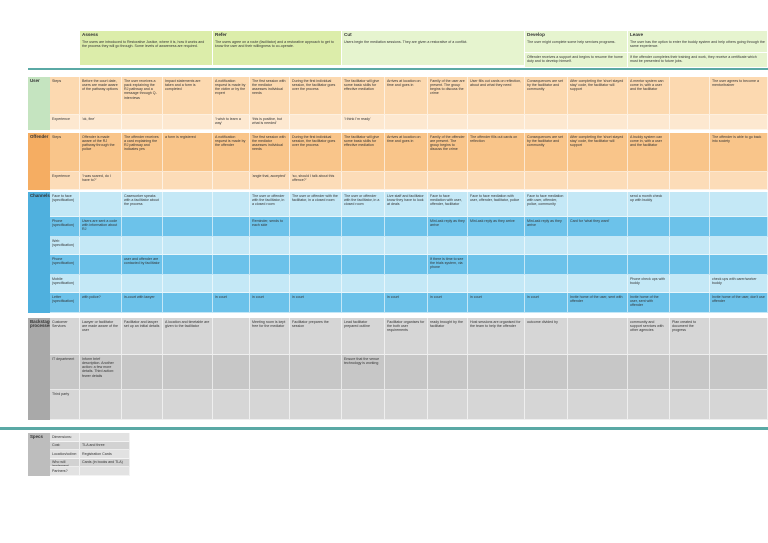  What do you see at coordinates (231, 122) in the screenshot?
I see `blueprint-cell: 'I wish to learn a way'` at bounding box center [231, 122].